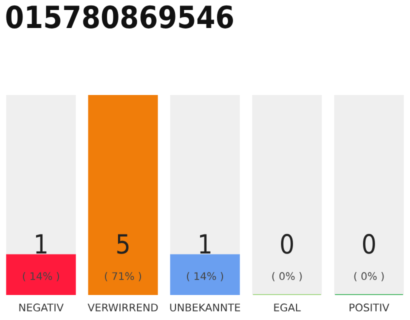  Describe the element at coordinates (287, 308) in the screenshot. I see `x-tick-label: EGAL` at that location.